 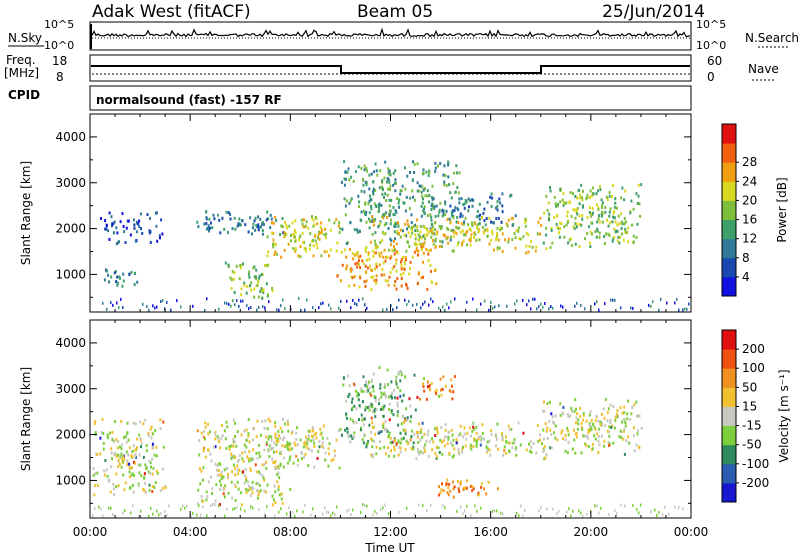 What do you see at coordinates (390, 532) in the screenshot?
I see `x-tick-label: 12:00` at bounding box center [390, 532].